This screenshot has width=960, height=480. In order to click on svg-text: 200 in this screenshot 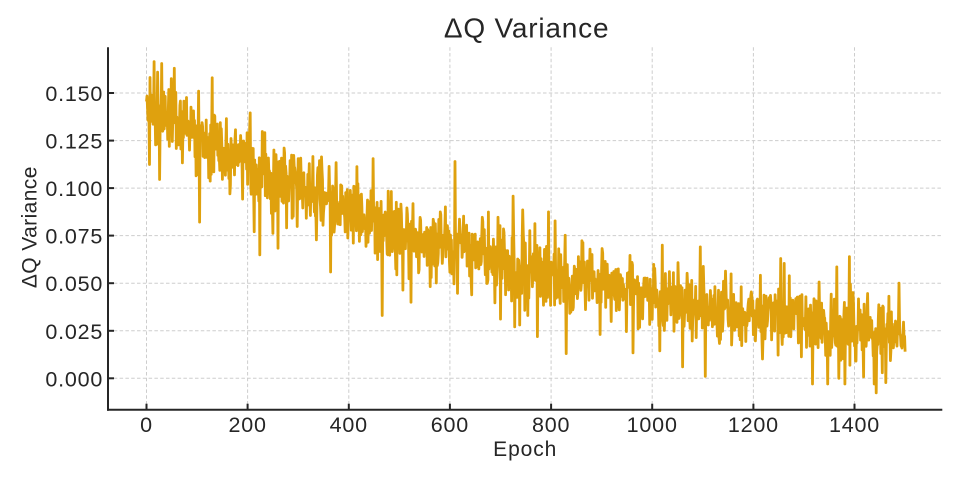, I will do `click(247, 425)`.